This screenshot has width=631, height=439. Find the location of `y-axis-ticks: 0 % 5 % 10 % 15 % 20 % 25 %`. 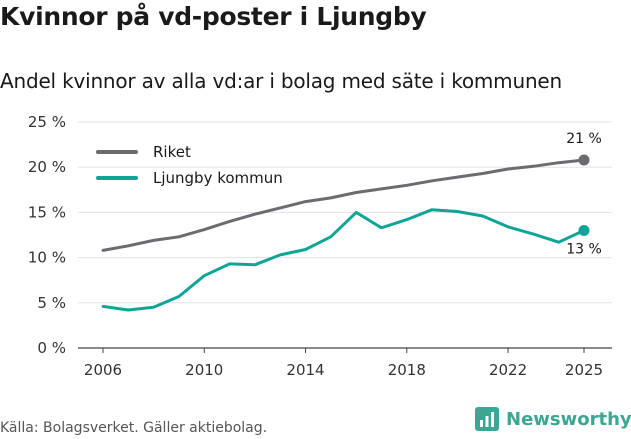

y-axis-ticks: 0 % 5 % 10 % 15 % 20 % 25 % is located at coordinates (47, 235).